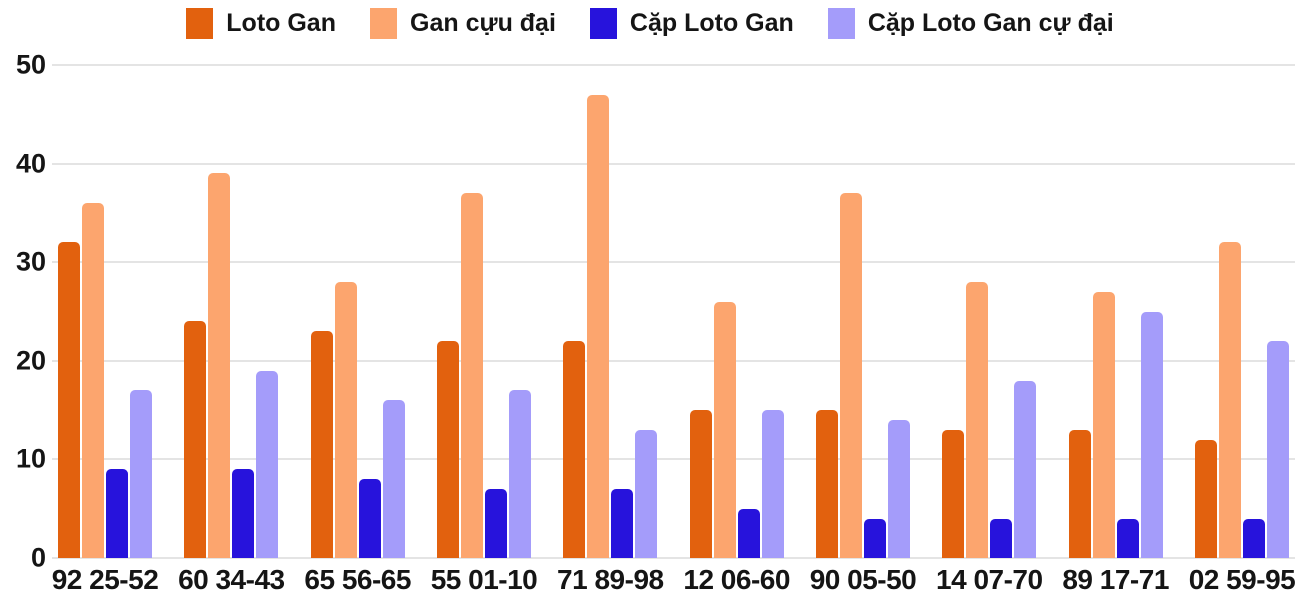 The height and width of the screenshot is (600, 1300). What do you see at coordinates (1205, 498) in the screenshot?
I see `bar-series1-cat10` at bounding box center [1205, 498].